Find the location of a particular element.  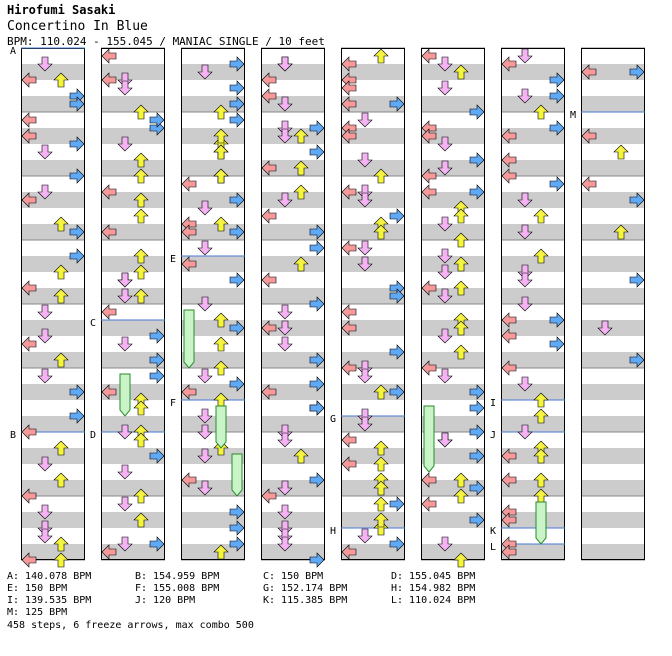

bpm-legend-l: L: 110.024 BPM is located at coordinates (433, 600).